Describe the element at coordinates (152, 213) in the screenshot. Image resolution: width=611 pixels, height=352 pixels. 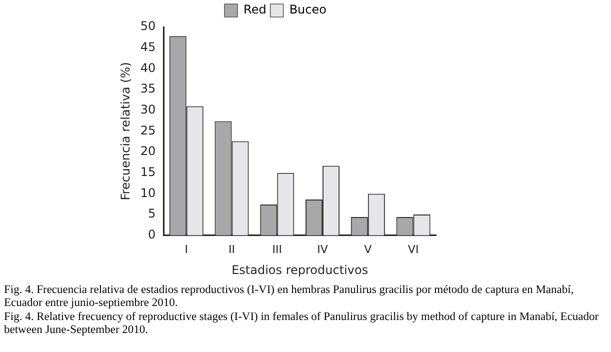
I see `y-tick-label: 5` at that location.